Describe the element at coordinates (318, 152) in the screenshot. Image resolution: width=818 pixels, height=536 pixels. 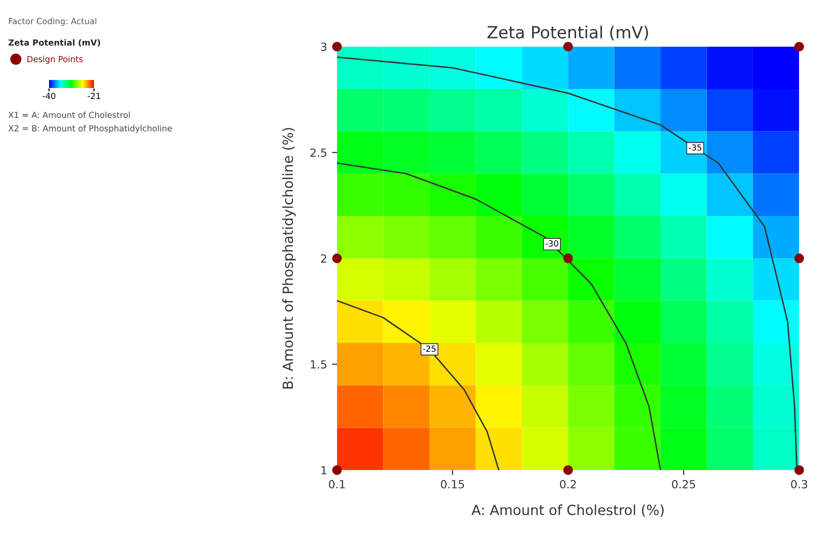
I see `y-tick-label: 2.5` at that location.